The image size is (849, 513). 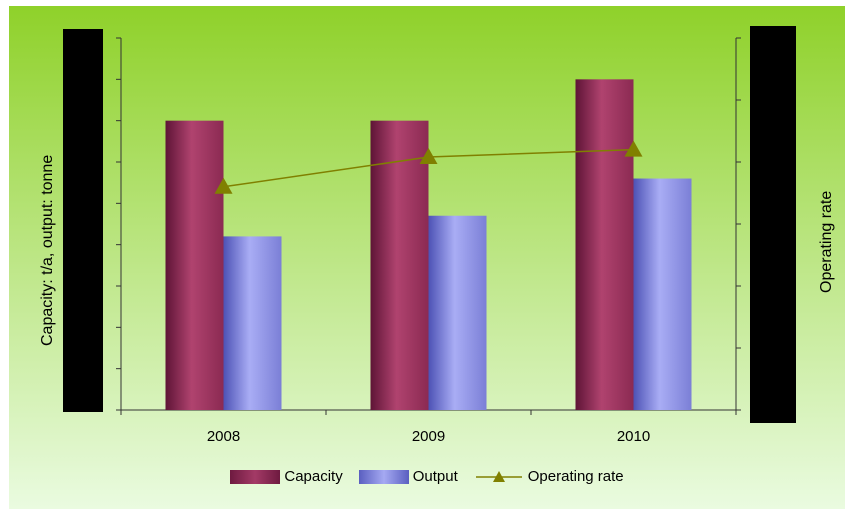 What do you see at coordinates (826, 241) in the screenshot?
I see `y-axis-label-right: Operating rate` at bounding box center [826, 241].